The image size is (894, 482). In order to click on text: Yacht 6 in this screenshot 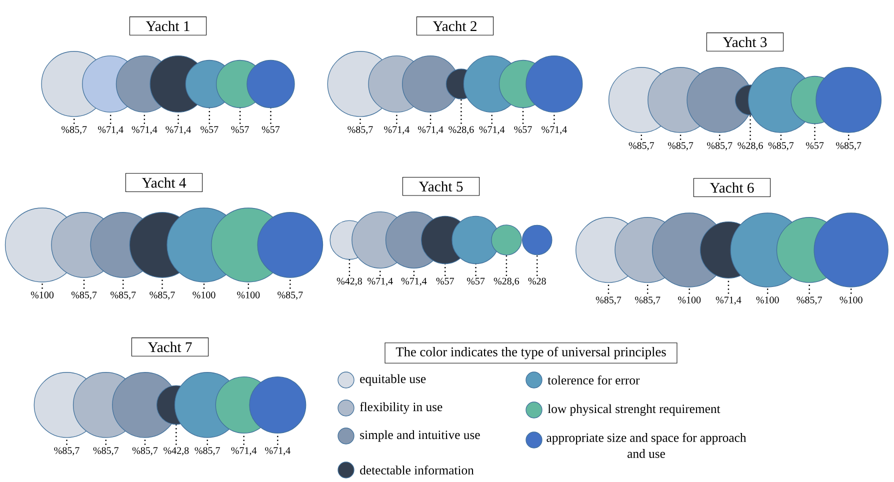, I will do `click(732, 187)`.